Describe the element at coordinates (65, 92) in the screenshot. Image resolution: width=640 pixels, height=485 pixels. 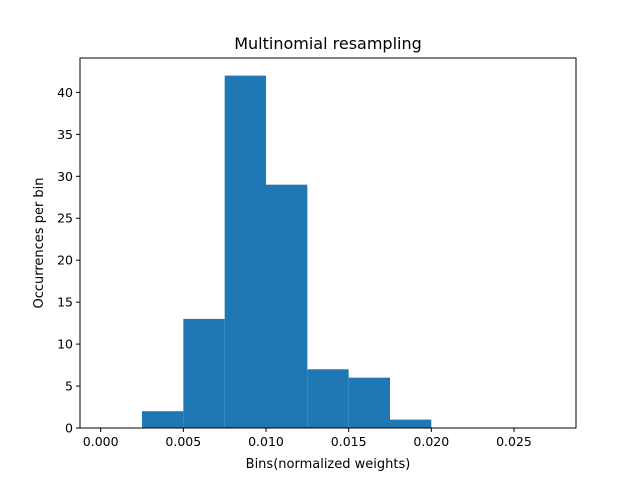
I see `y-tick-label: 40` at that location.